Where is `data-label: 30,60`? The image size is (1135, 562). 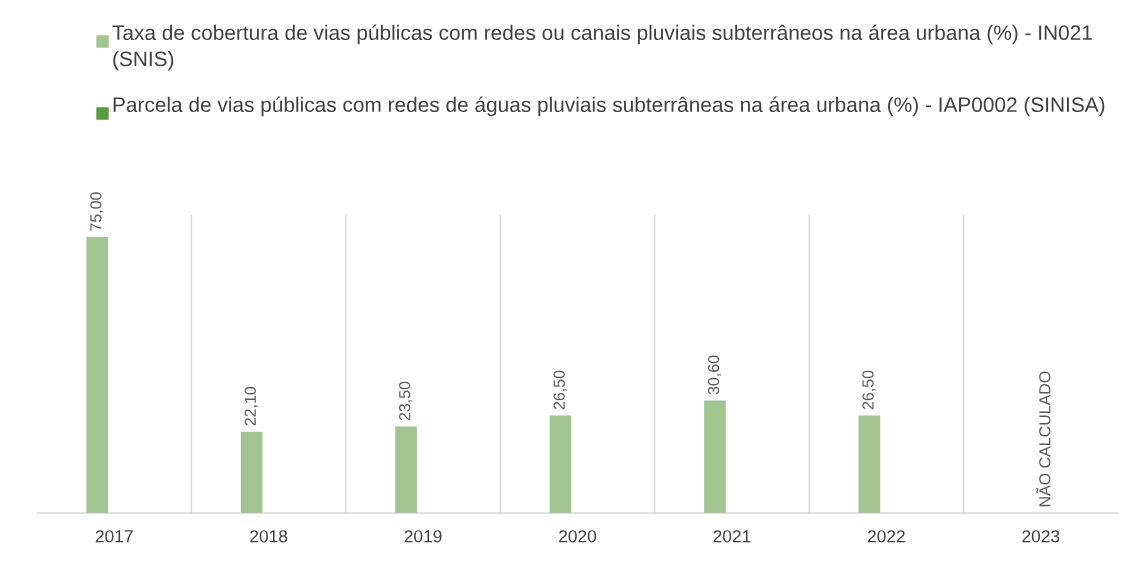
data-label: 30,60 is located at coordinates (714, 375).